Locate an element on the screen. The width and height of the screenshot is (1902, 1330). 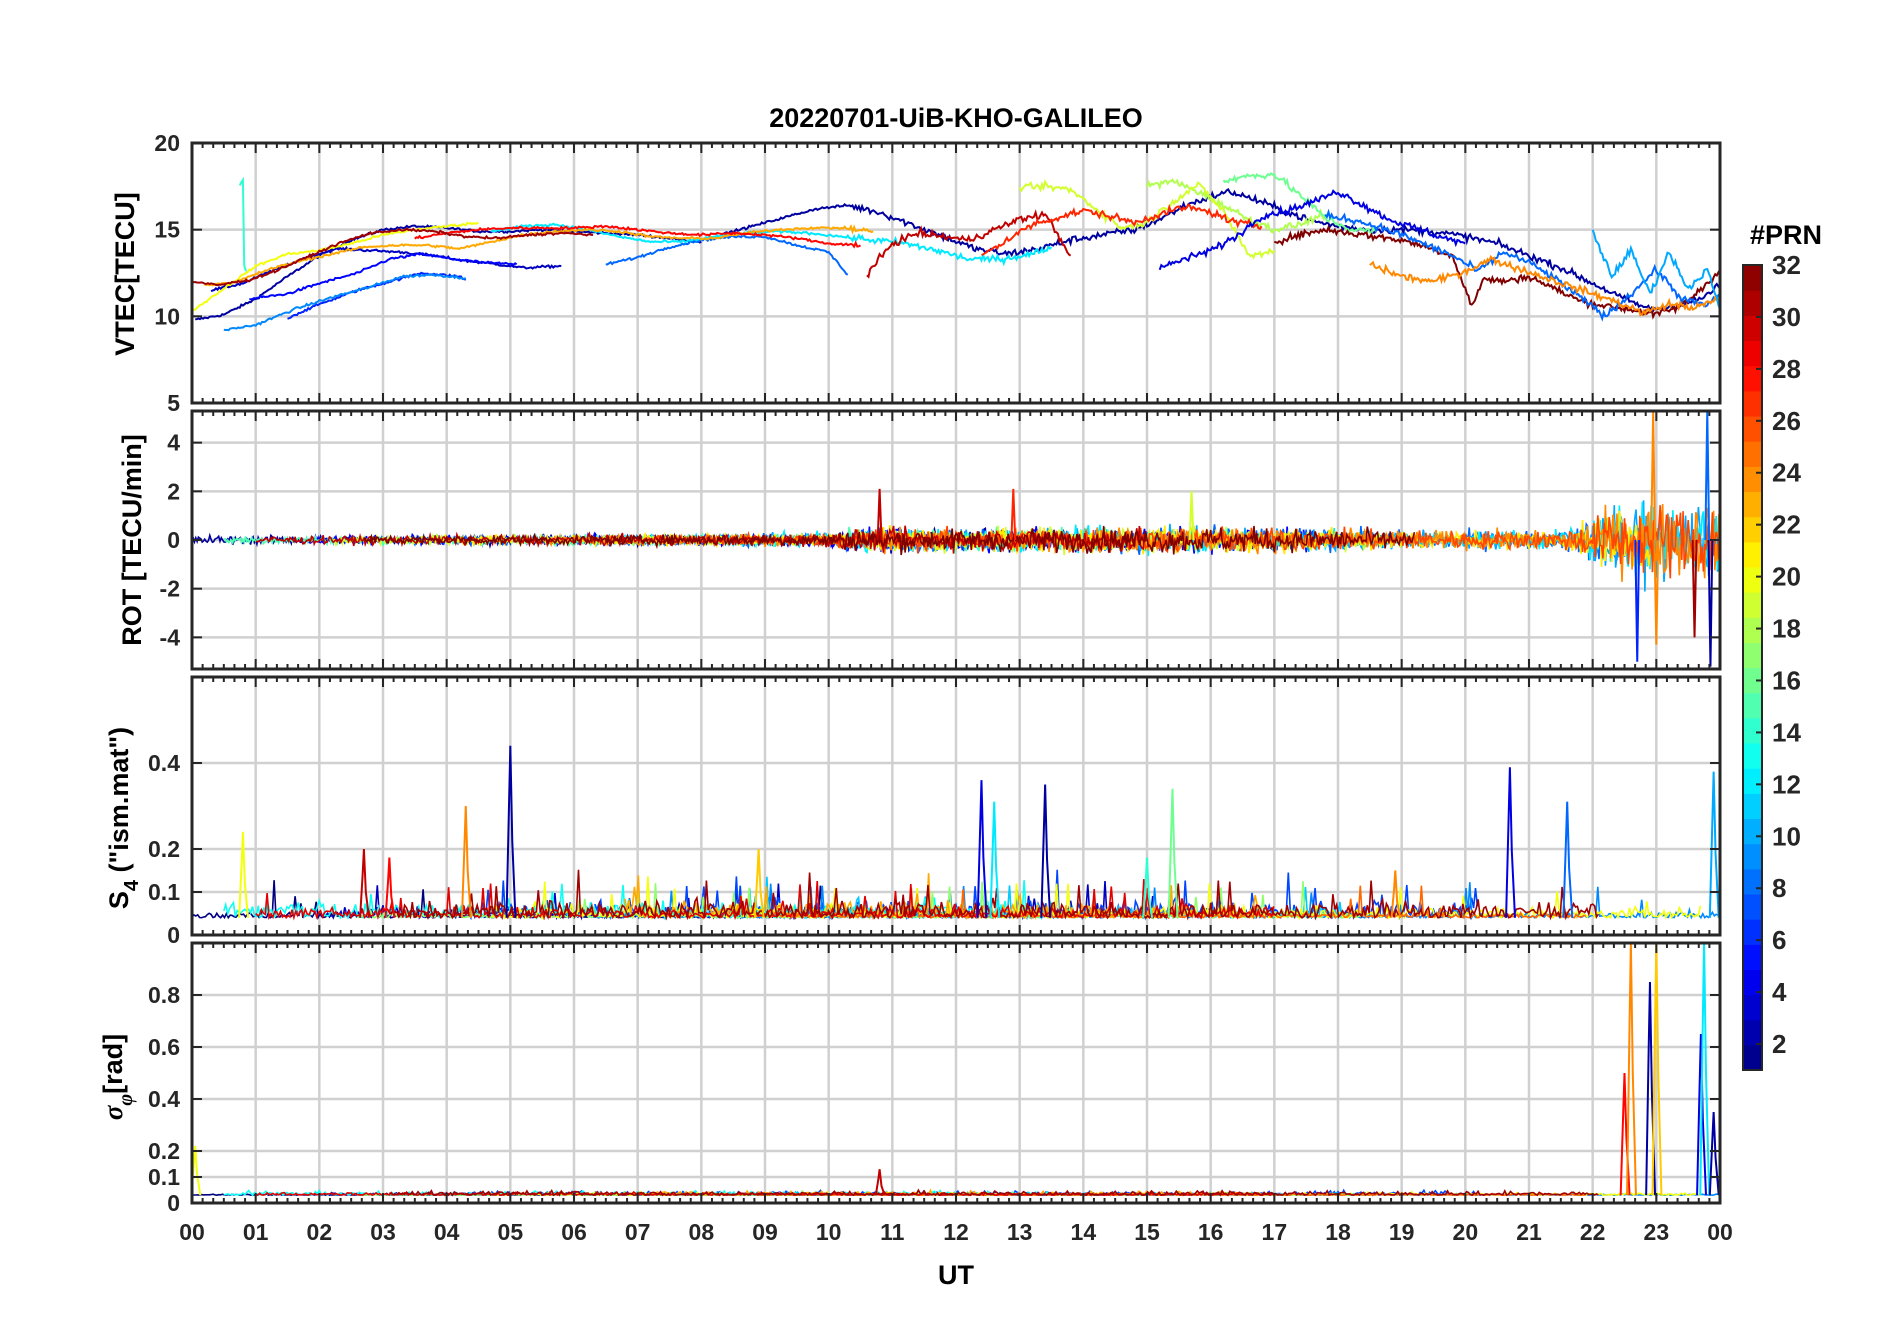
vtec-y-tick-label: 5 is located at coordinates (173, 403).